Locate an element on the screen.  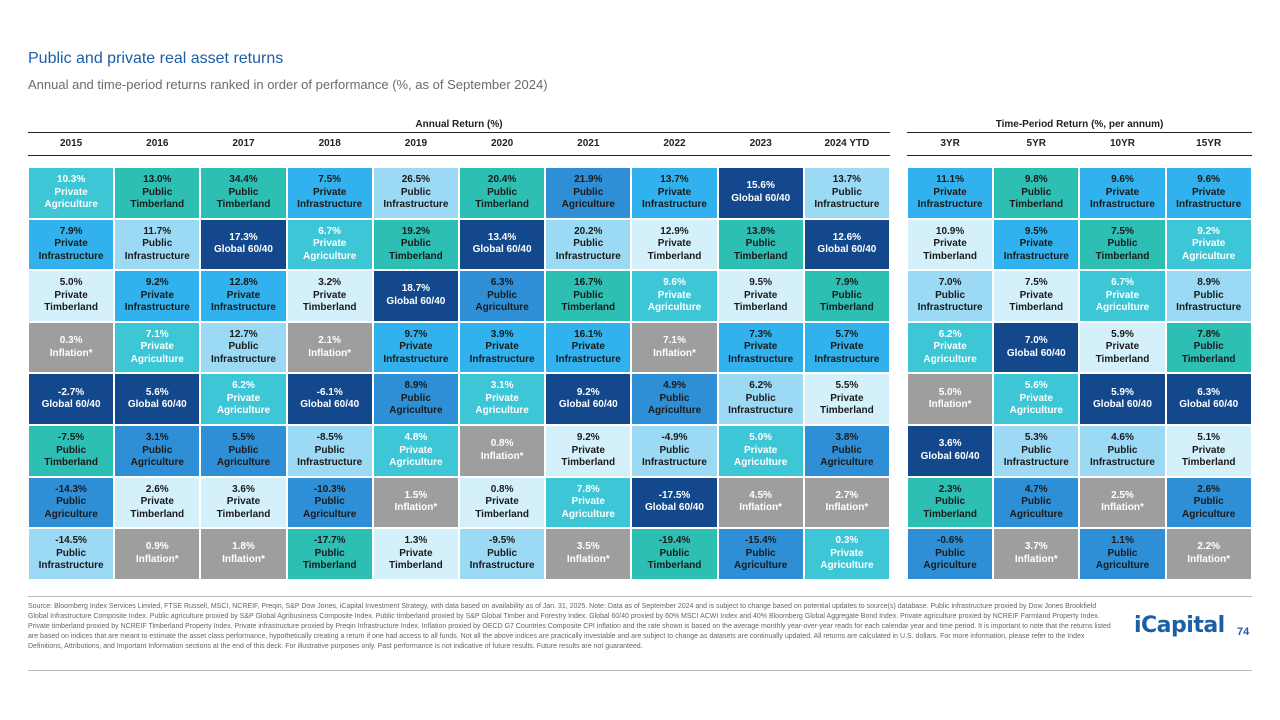
return-cell: 2.6% Private Timberland is located at coordinates (157, 502).